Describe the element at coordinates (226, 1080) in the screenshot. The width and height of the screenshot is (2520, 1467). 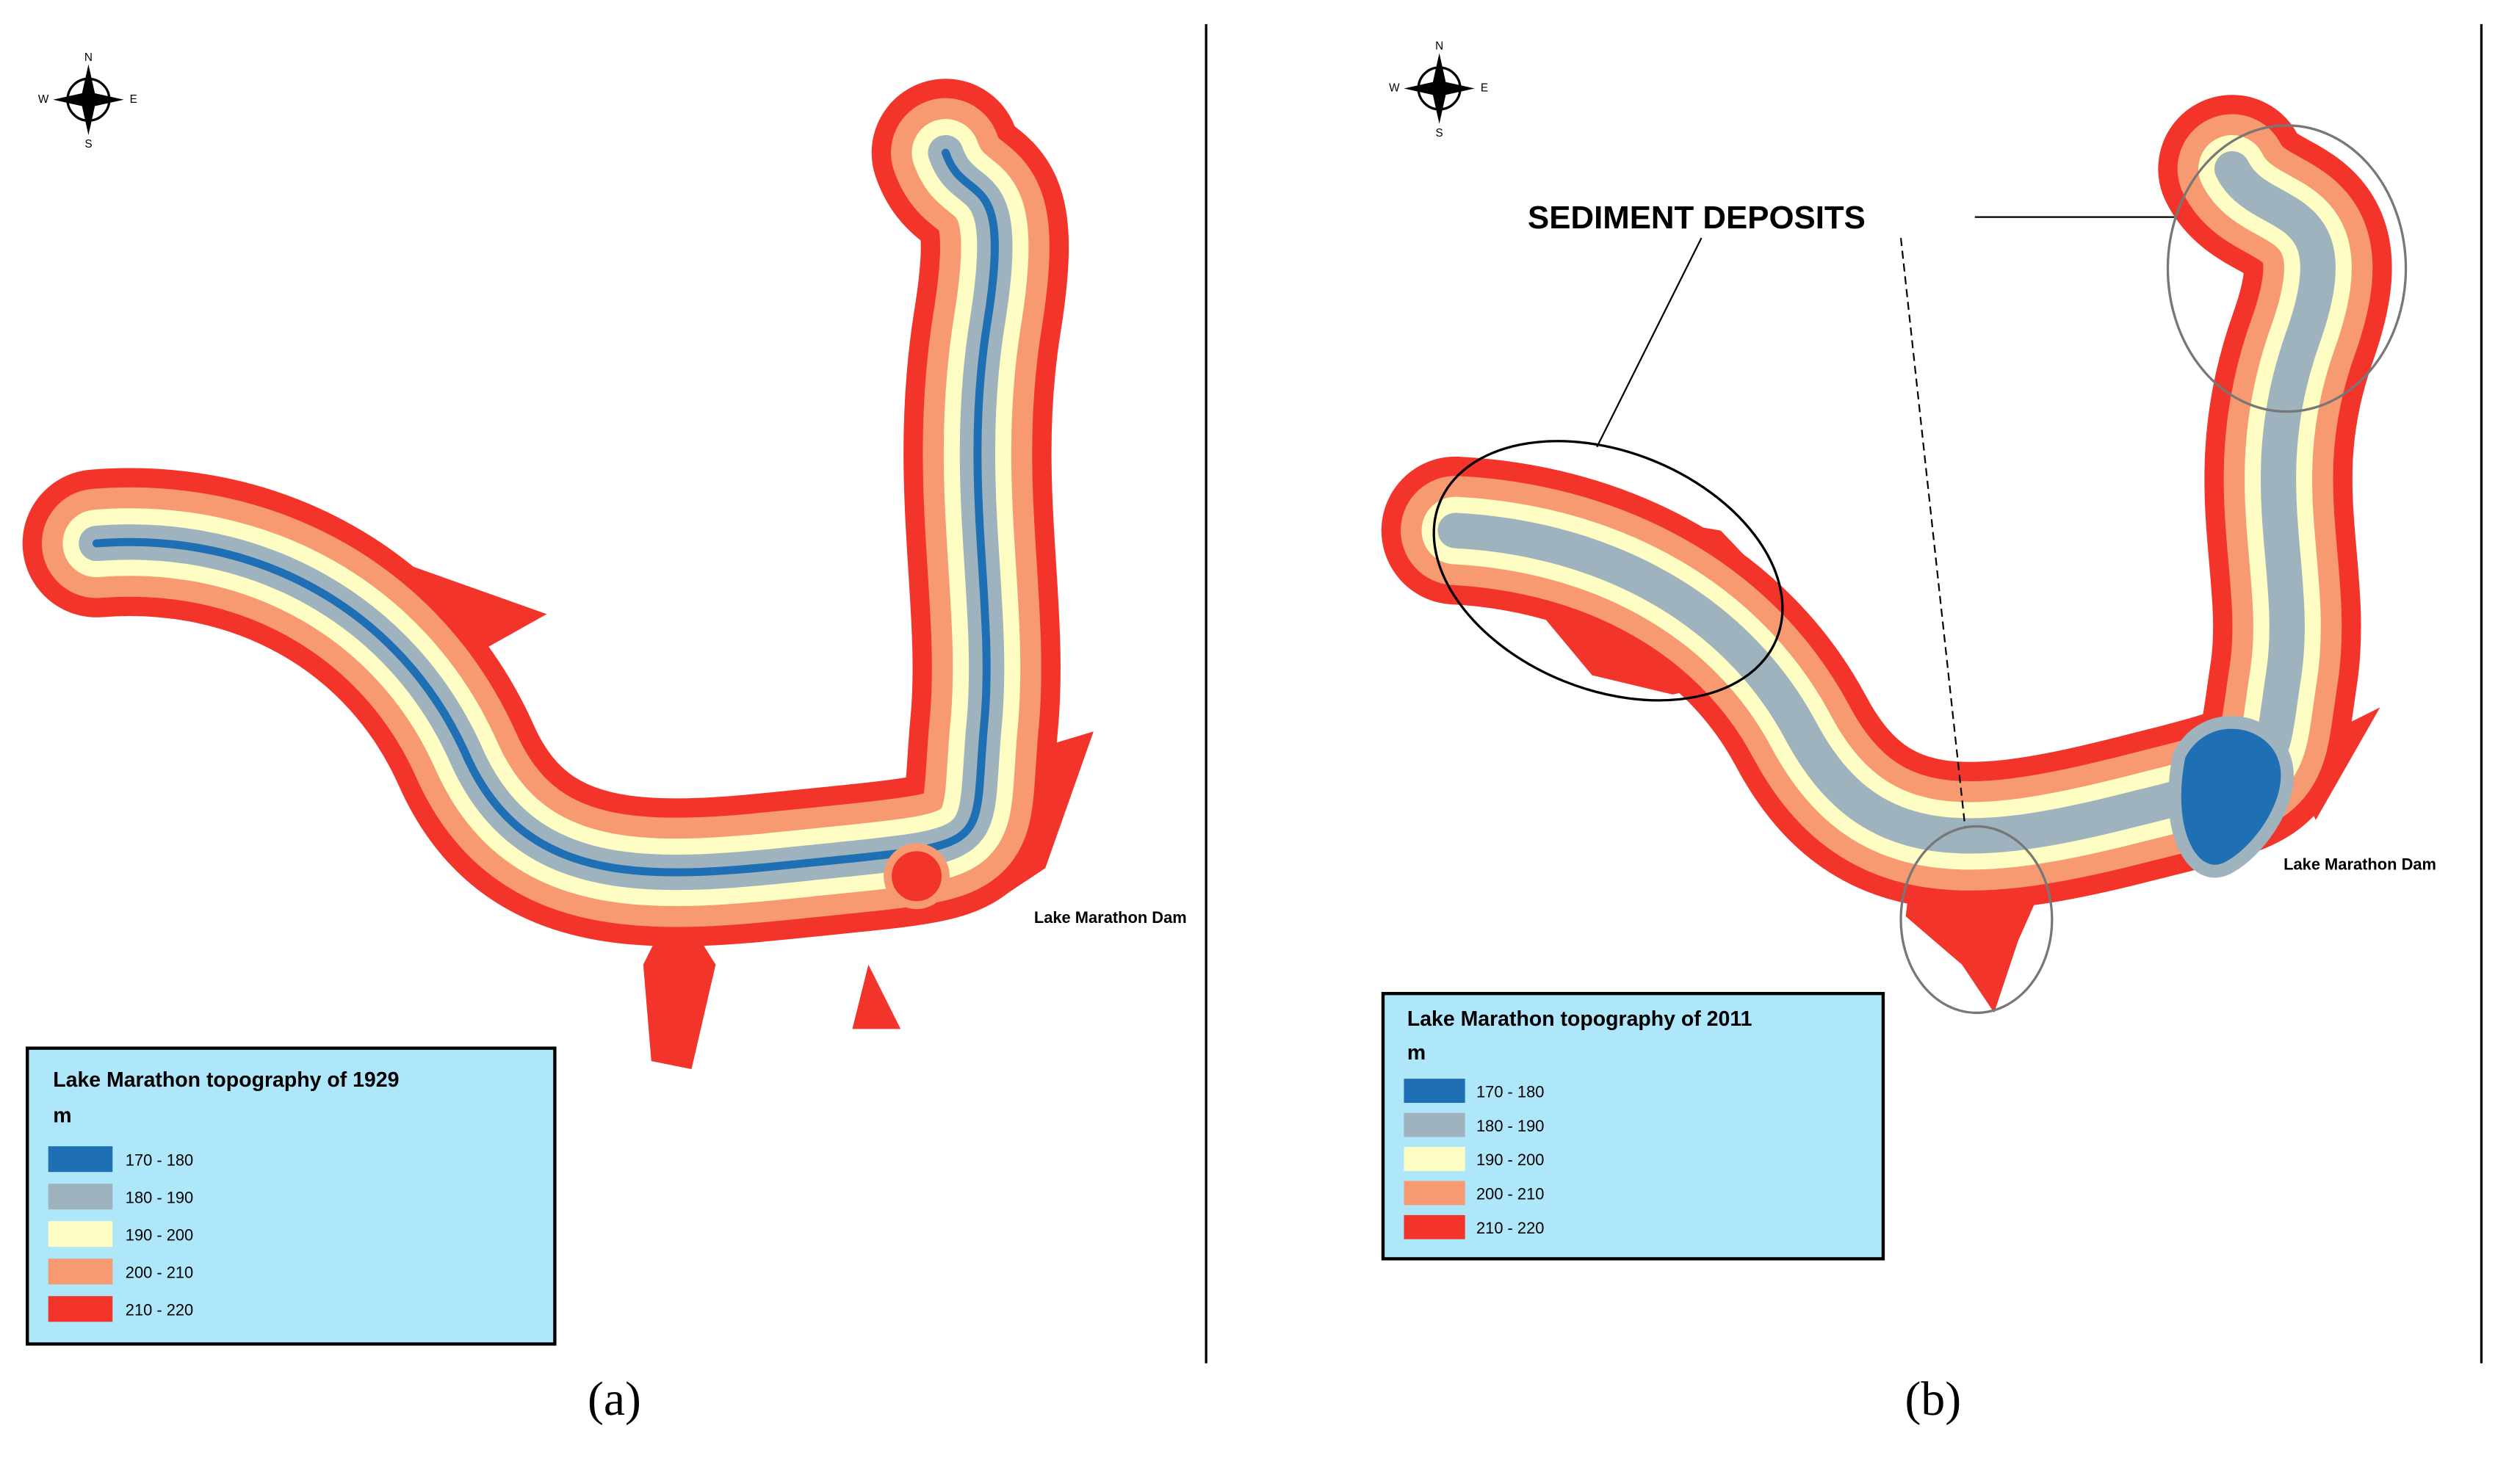
I see `legend-title: Lake Marathon topography of 1929` at that location.